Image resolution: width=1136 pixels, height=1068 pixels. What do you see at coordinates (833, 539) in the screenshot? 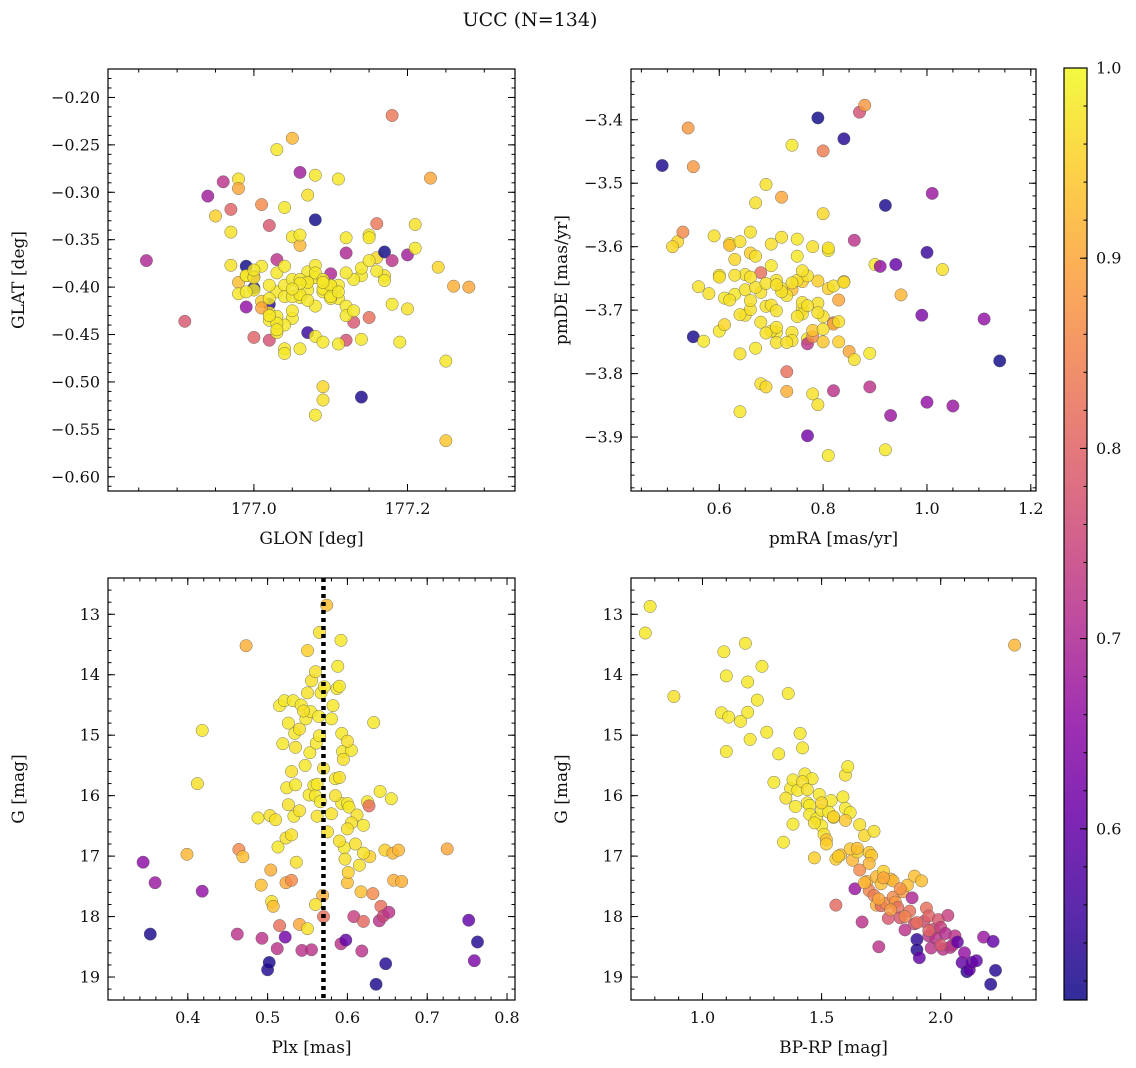
I see `x-axis-label: pmRA [mas/yr]` at bounding box center [833, 539].